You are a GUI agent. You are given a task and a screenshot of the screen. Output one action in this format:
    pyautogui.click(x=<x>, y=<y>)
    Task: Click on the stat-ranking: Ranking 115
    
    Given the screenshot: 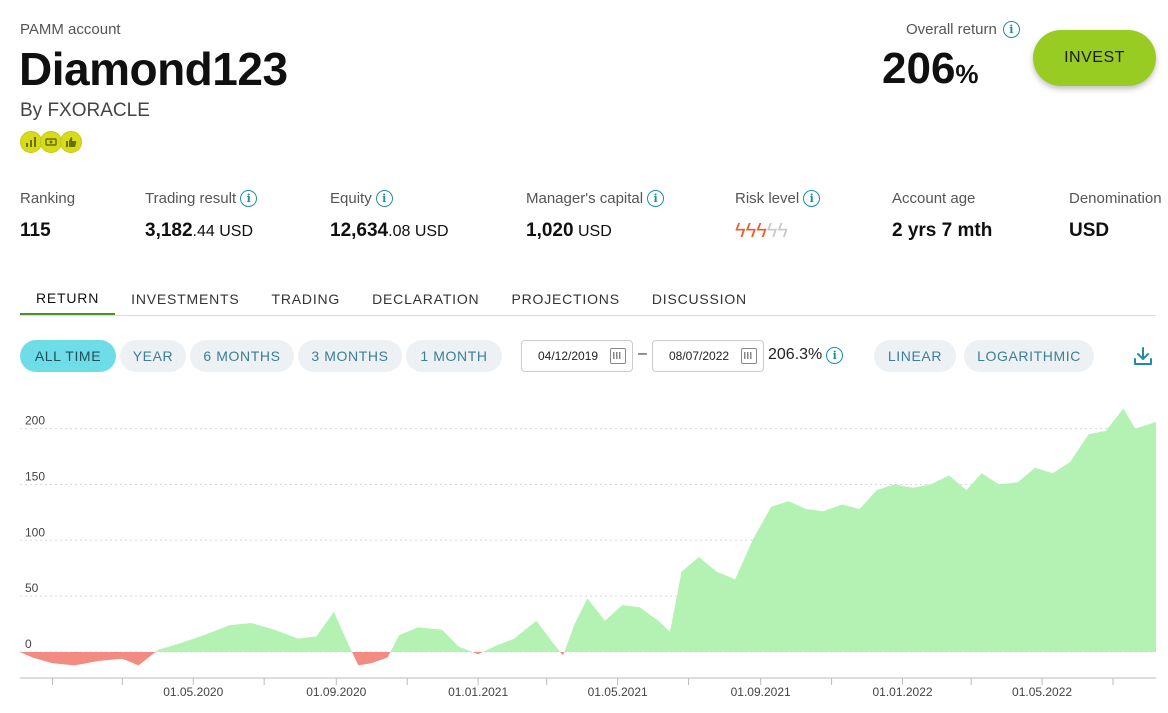 What is the action you would take?
    pyautogui.click(x=47, y=215)
    